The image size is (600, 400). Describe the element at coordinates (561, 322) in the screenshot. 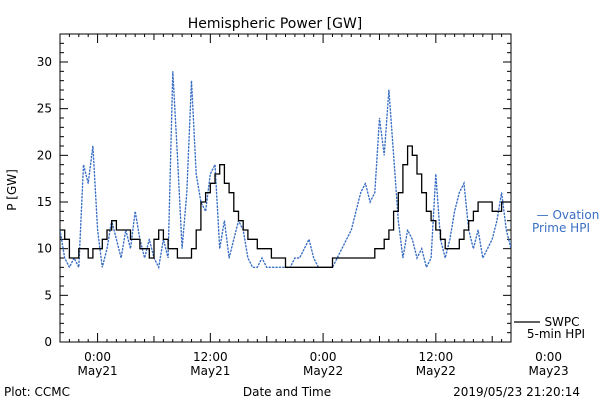

I see `legend-swpc-line1: SWPC` at that location.